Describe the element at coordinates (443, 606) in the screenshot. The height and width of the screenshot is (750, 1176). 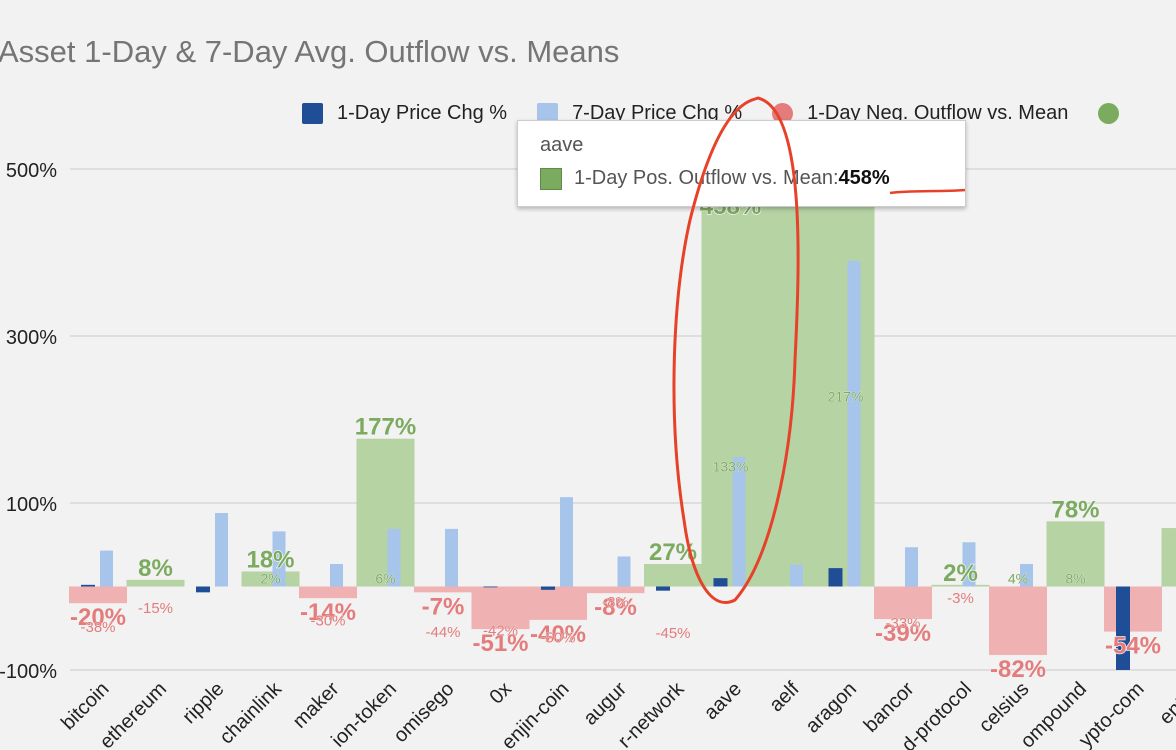
I see `data-label: -7%` at that location.